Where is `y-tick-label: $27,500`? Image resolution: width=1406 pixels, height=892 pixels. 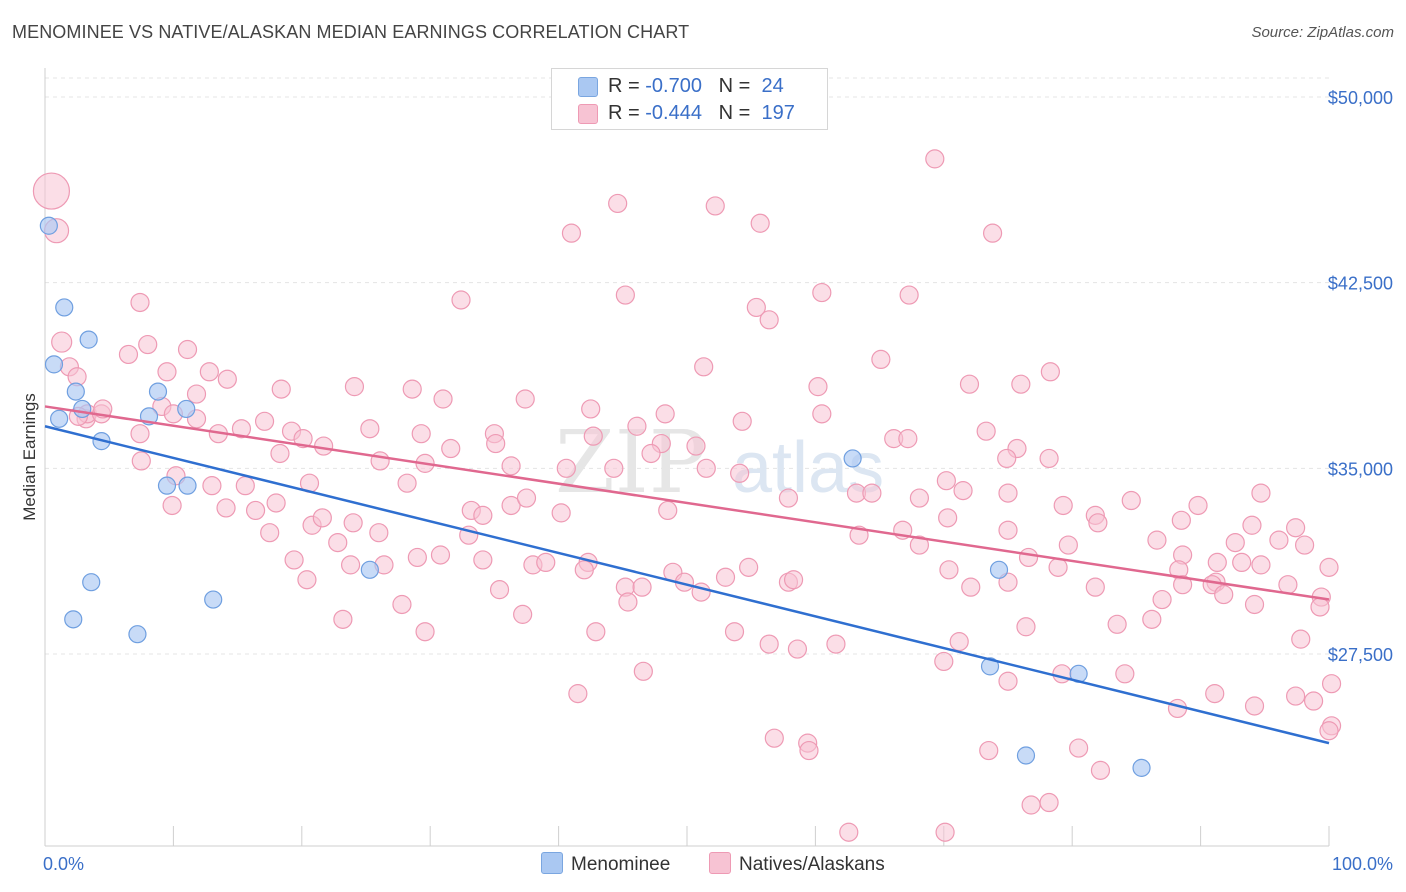
y-tick-label: $27,500 is located at coordinates (1360, 655).